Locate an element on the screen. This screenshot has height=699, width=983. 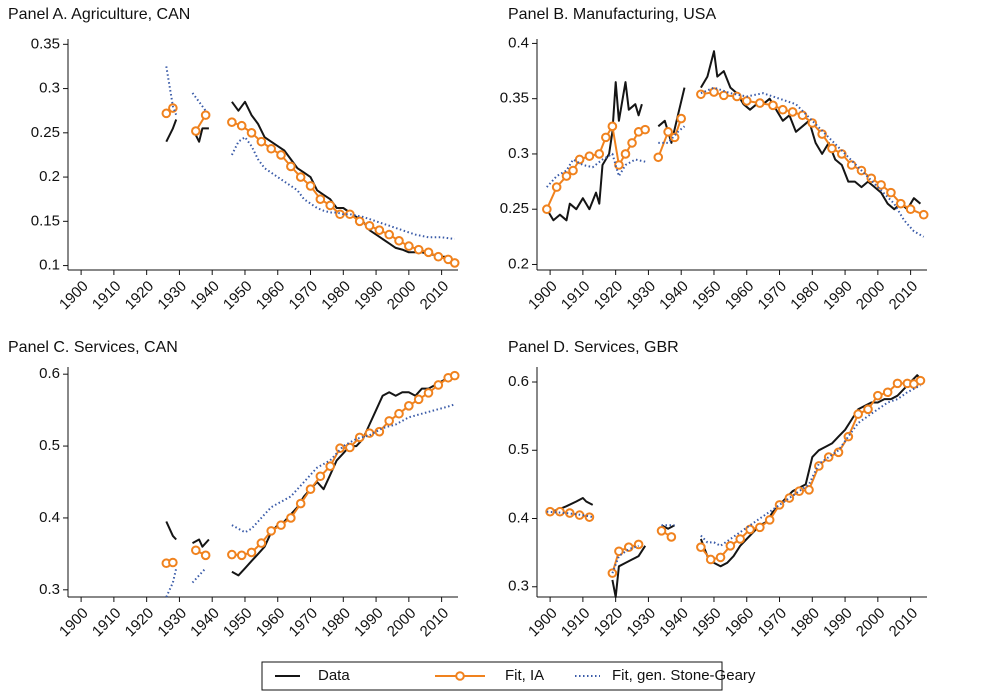
x-tick-label: 1980 is located at coordinates (336, 623).